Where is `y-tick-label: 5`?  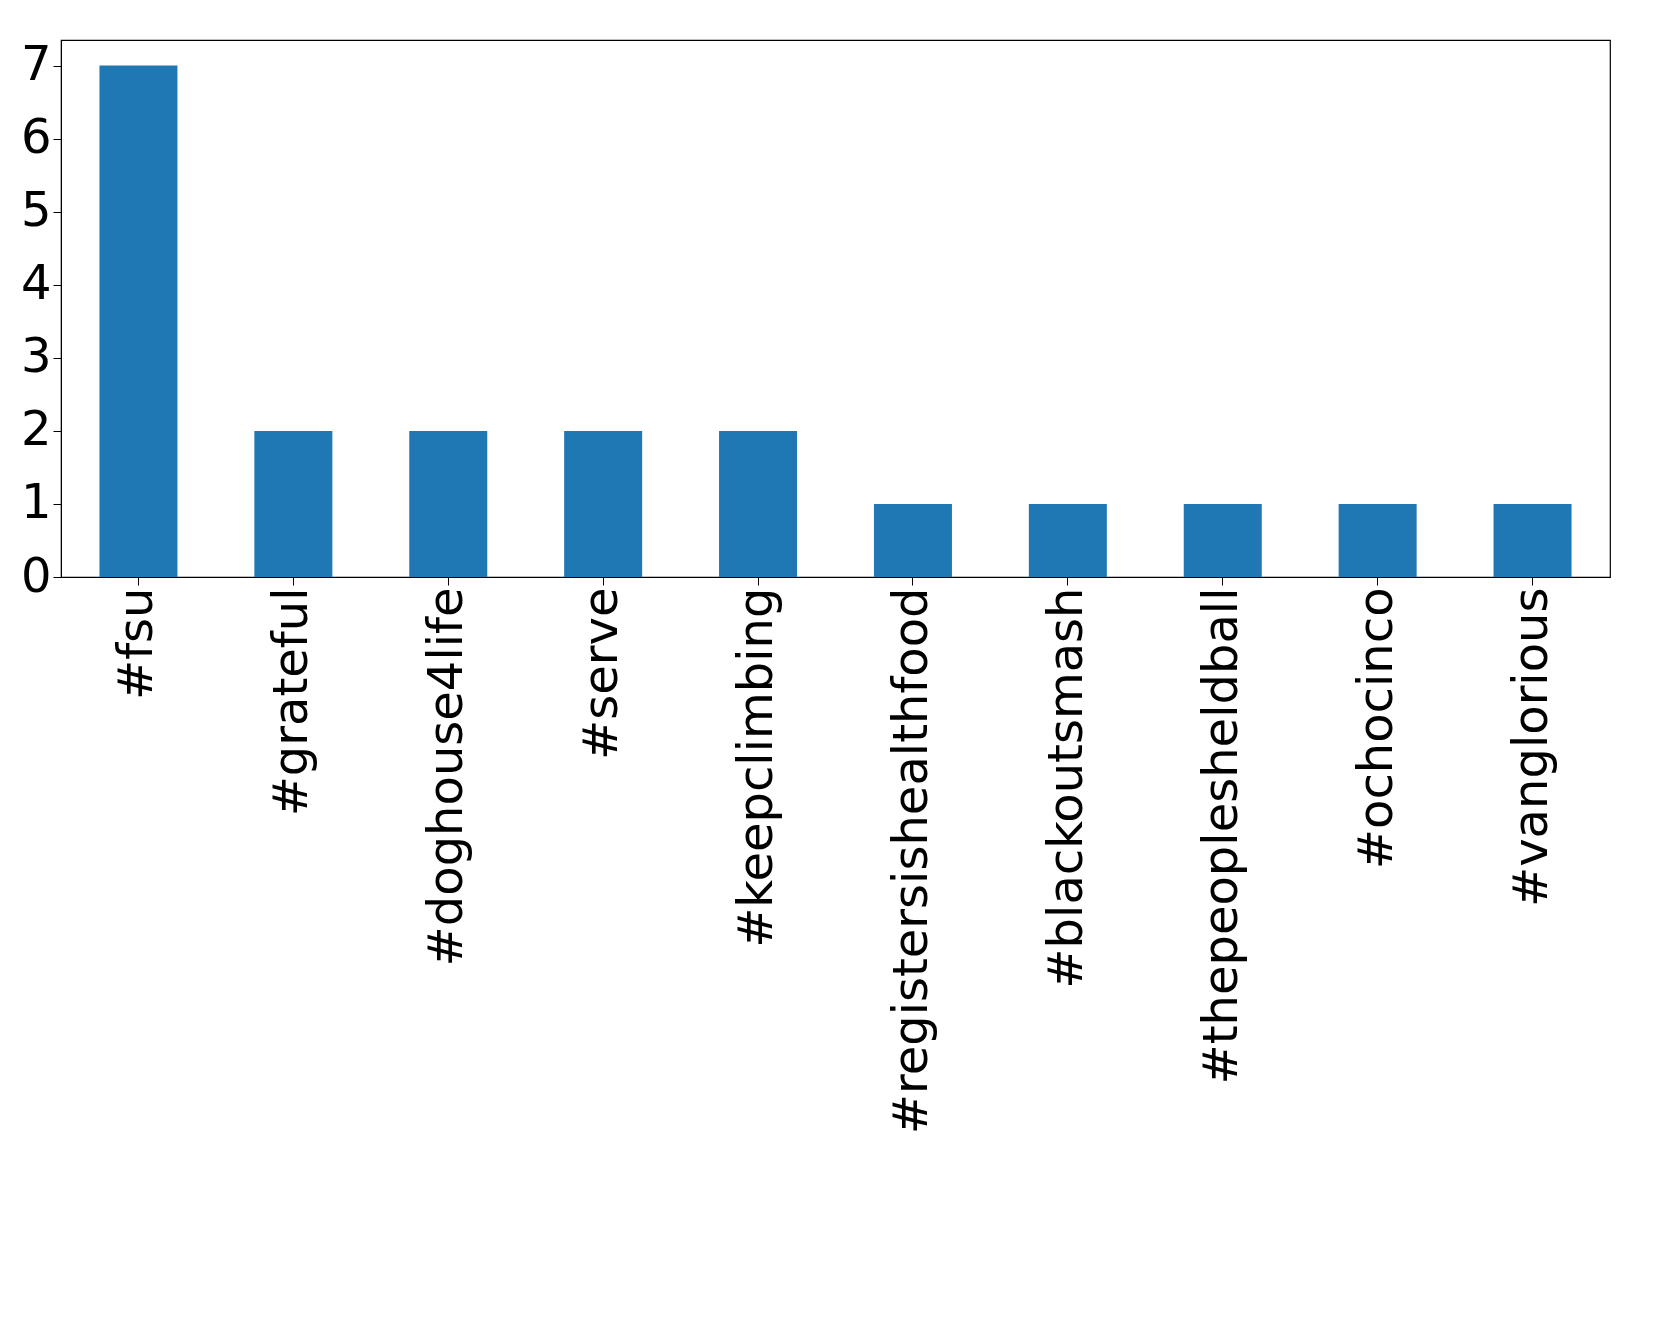
y-tick-label: 5 is located at coordinates (36, 209).